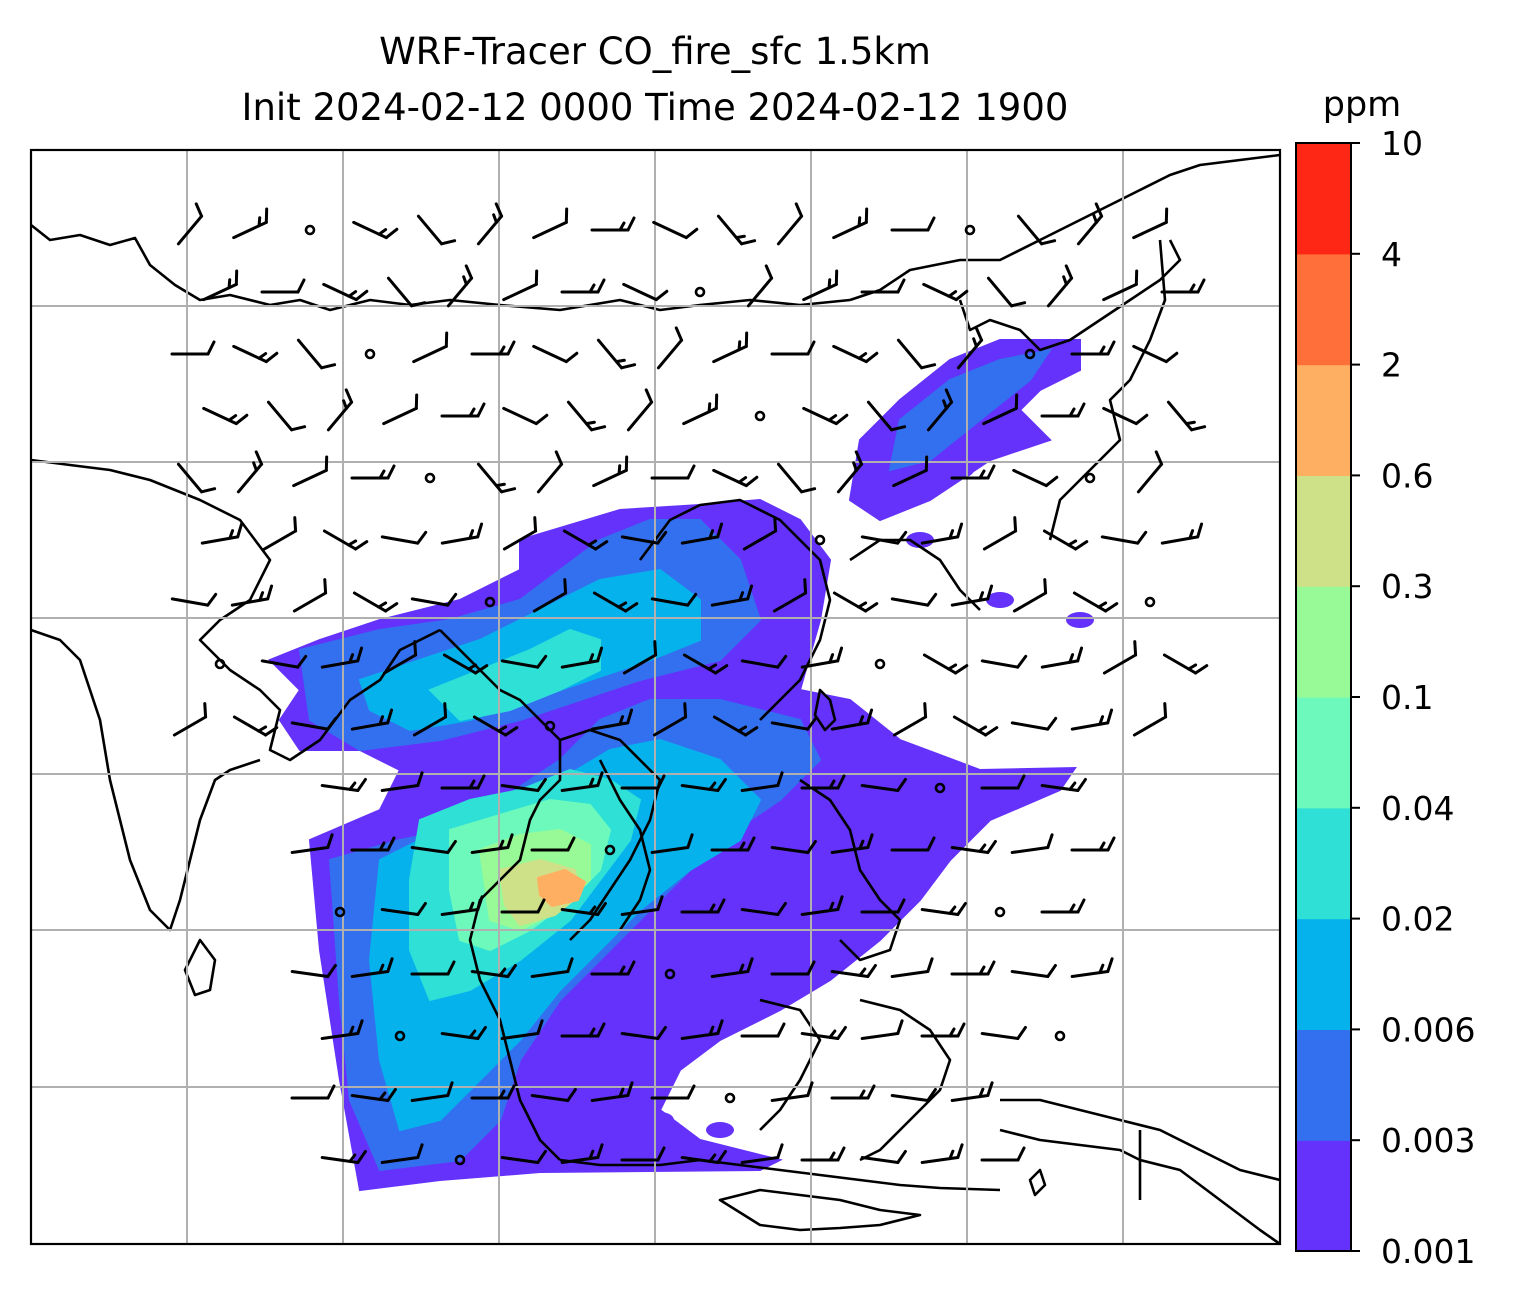 This screenshot has height=1306, width=1528. What do you see at coordinates (1362, 105) in the screenshot?
I see `colorbar-unit-label: ppm` at bounding box center [1362, 105].